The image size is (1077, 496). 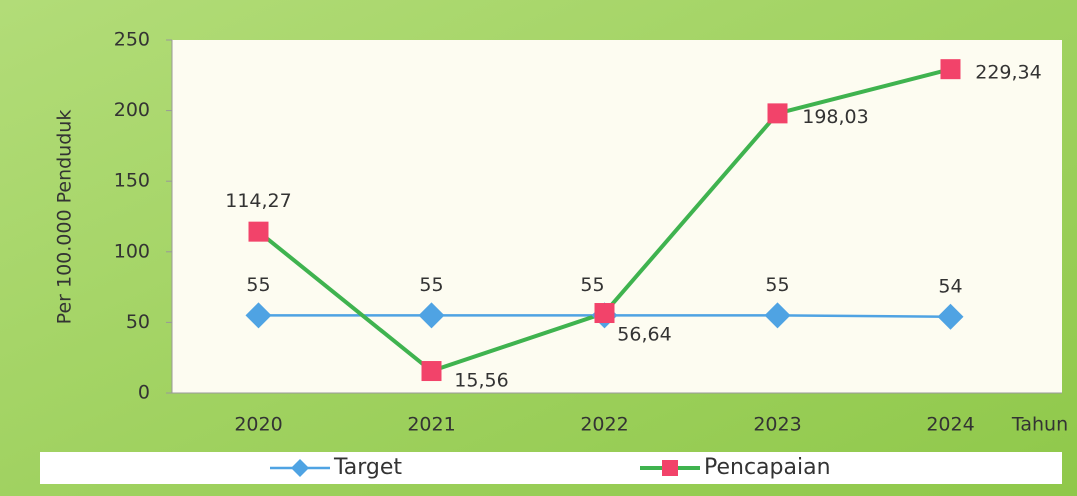 I want to click on y-tick-label: 250, so click(x=132, y=40).